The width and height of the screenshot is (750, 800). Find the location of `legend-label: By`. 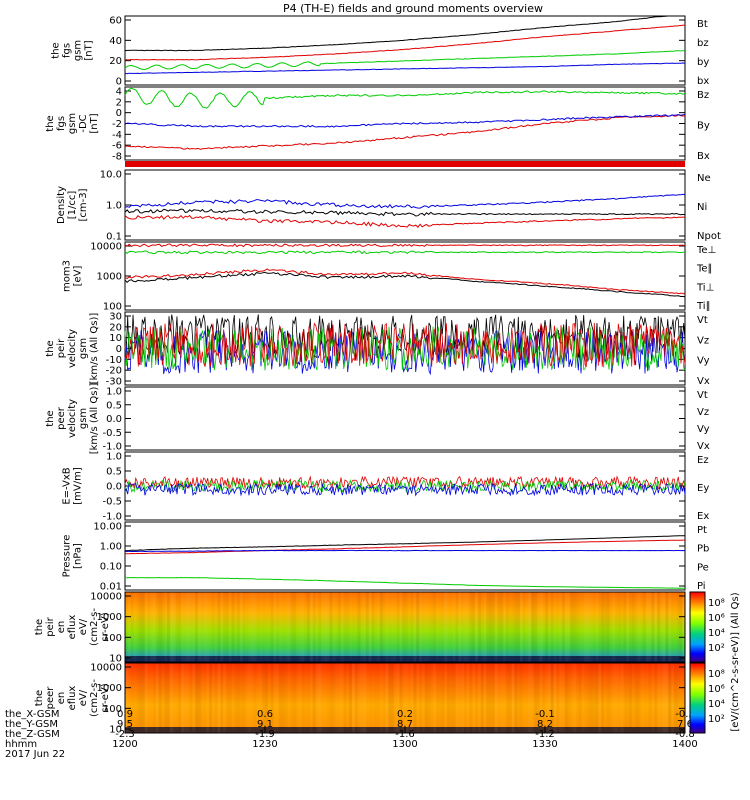

legend-label: By is located at coordinates (703, 126).